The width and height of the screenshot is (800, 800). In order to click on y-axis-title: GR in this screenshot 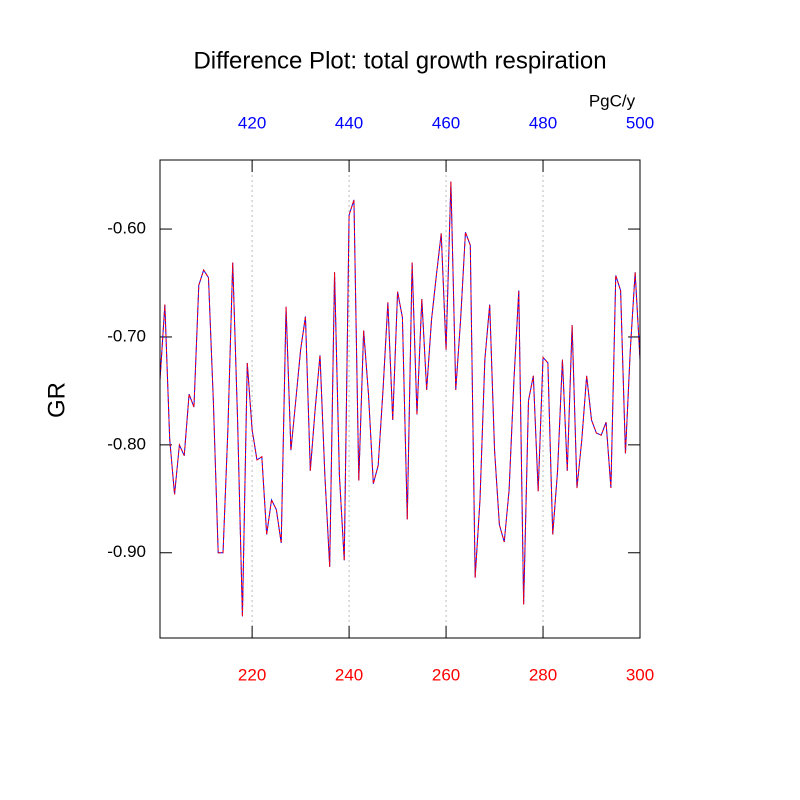, I will do `click(56, 400)`.